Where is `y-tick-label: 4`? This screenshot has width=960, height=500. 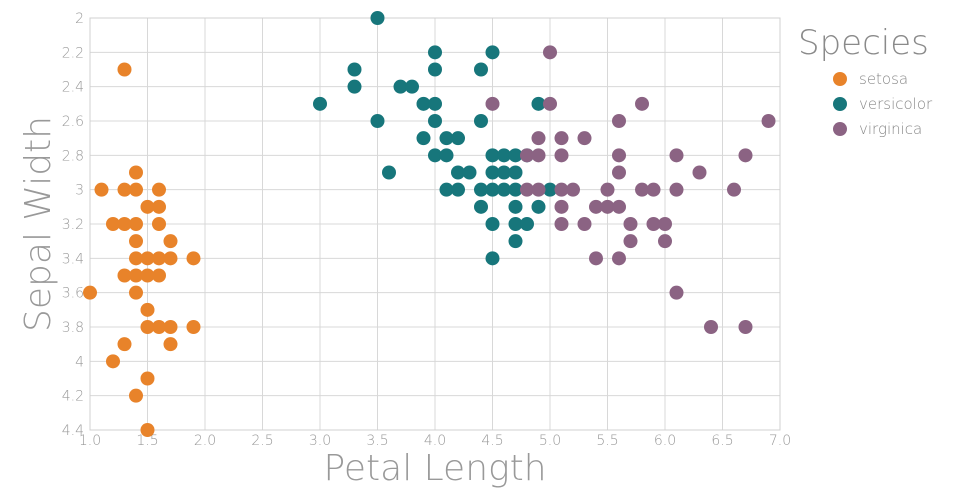
y-tick-label: 4 is located at coordinates (79, 362).